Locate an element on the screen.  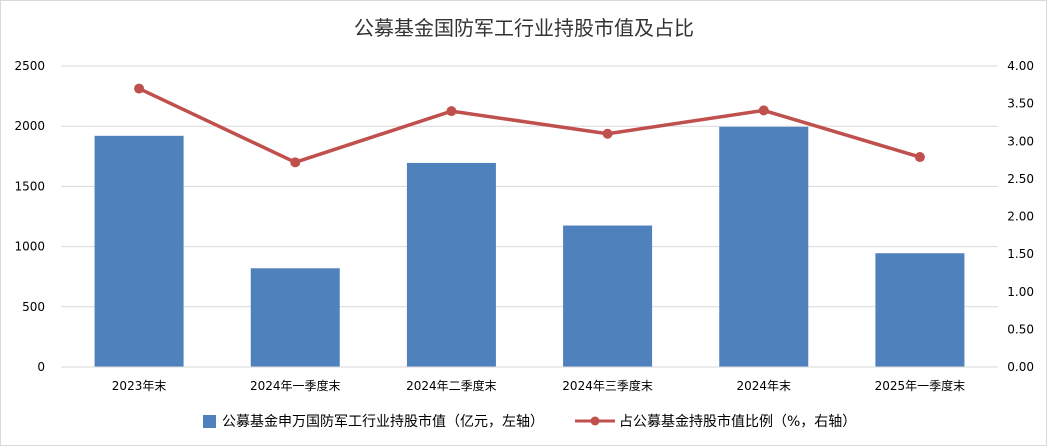
right-tick-label: 2.00 is located at coordinates (1020, 217).